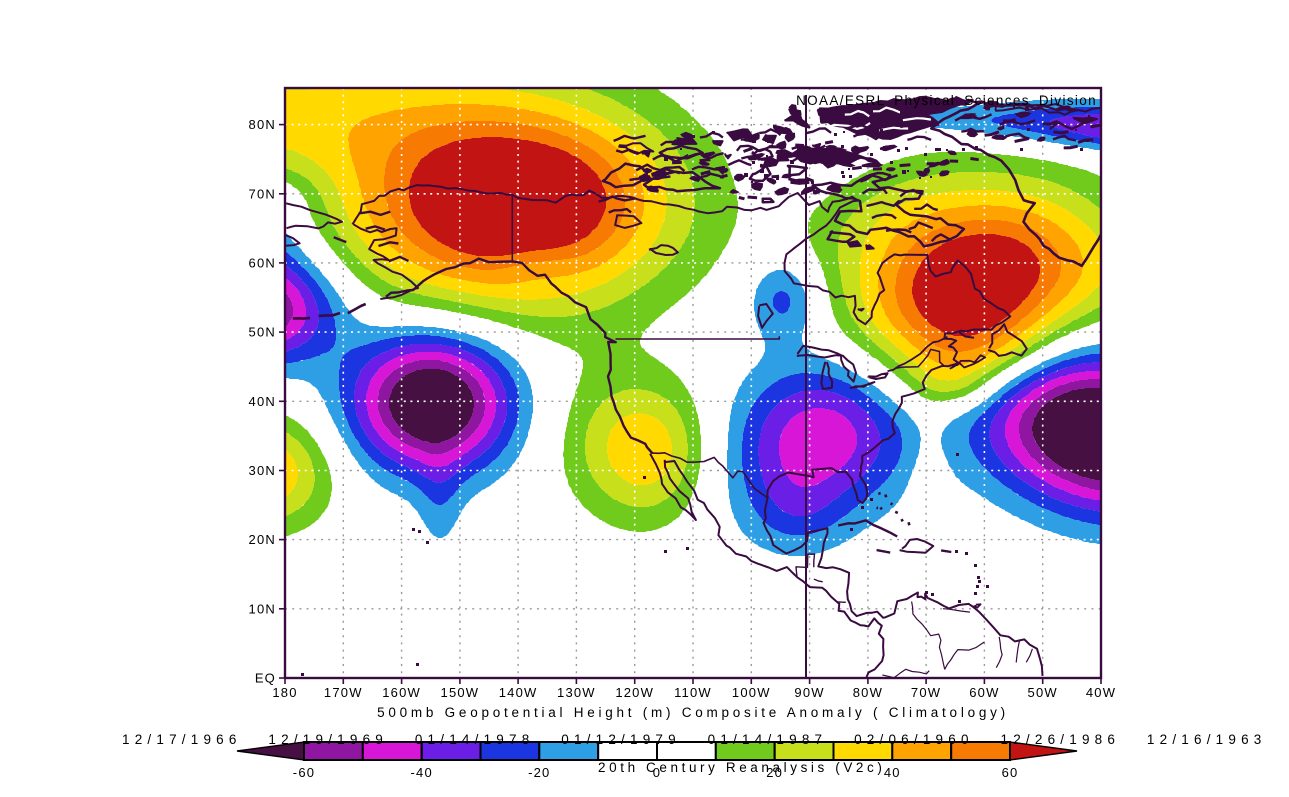  Describe the element at coordinates (284, 692) in the screenshot. I see `svg-text: 180` at that location.